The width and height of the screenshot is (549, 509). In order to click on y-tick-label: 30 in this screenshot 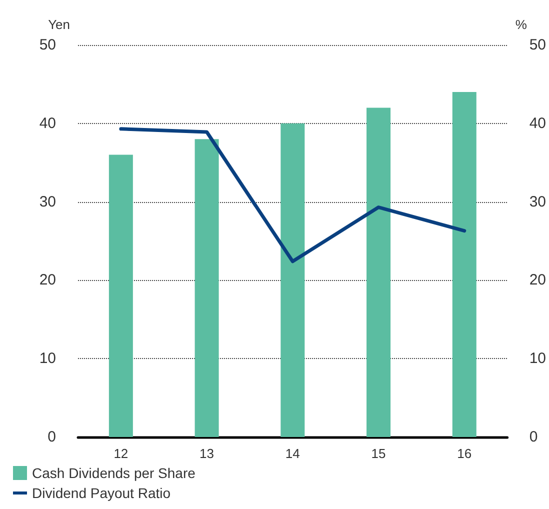, I will do `click(47, 201)`.